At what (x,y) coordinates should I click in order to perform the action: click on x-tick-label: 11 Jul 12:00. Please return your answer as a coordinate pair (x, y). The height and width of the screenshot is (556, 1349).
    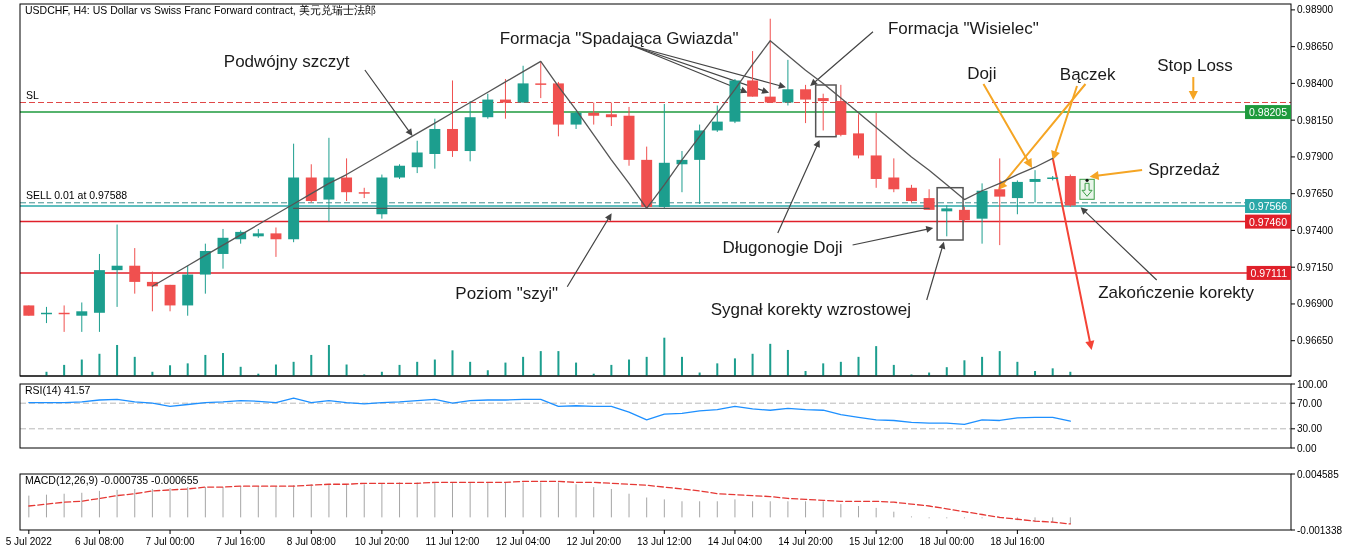
    Looking at the image, I should click on (452, 541).